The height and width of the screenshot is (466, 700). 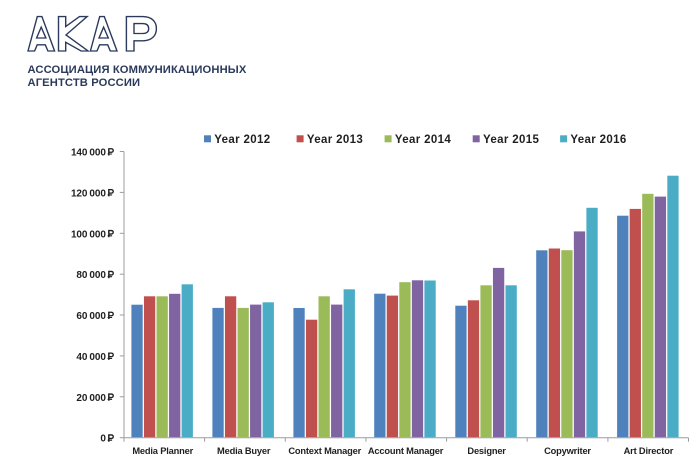 I want to click on svg-text: АГЕНТСТВ РОССИИ, so click(x=84, y=83).